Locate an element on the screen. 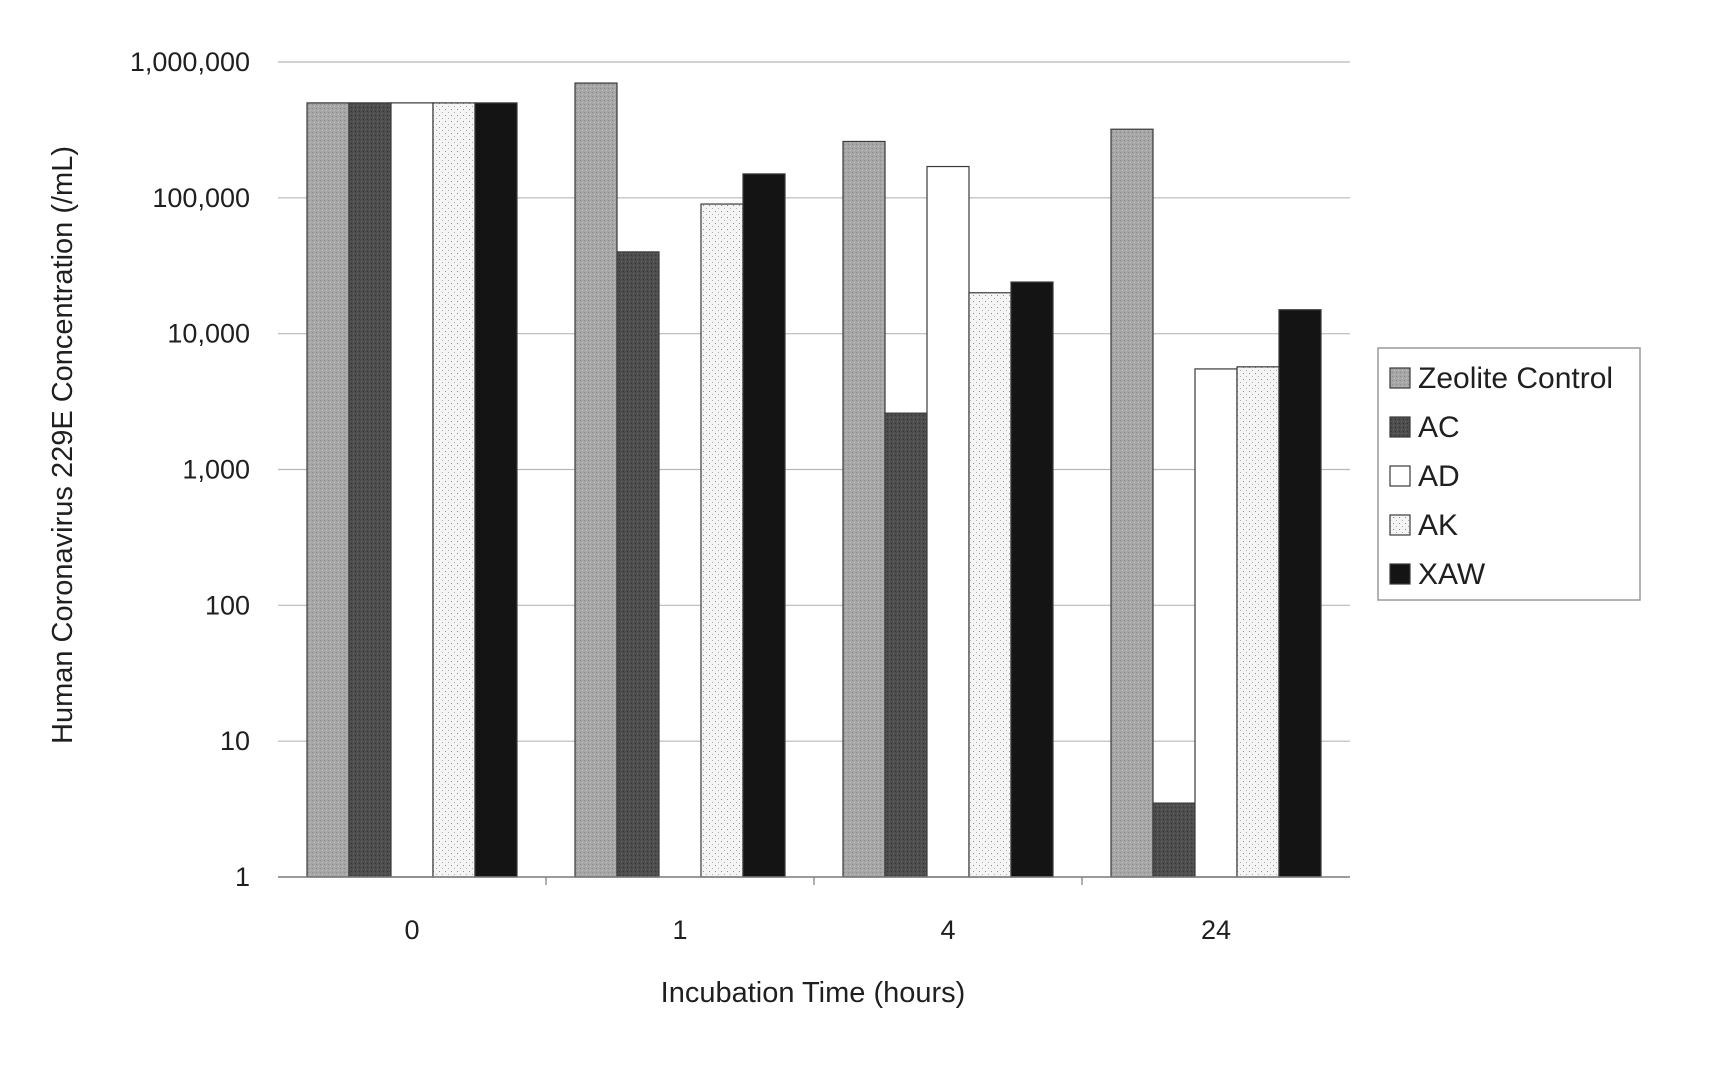 The width and height of the screenshot is (1712, 1067). y-tick-label: 10,000 is located at coordinates (208, 334).